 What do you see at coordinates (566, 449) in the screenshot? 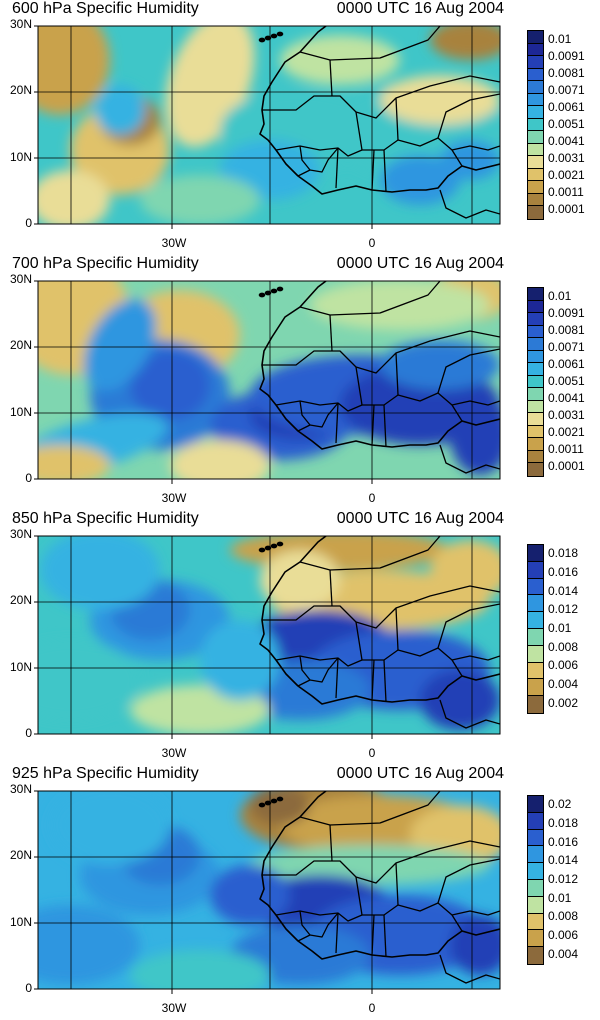
I see `colorbar-label: 0.0011` at bounding box center [566, 449].